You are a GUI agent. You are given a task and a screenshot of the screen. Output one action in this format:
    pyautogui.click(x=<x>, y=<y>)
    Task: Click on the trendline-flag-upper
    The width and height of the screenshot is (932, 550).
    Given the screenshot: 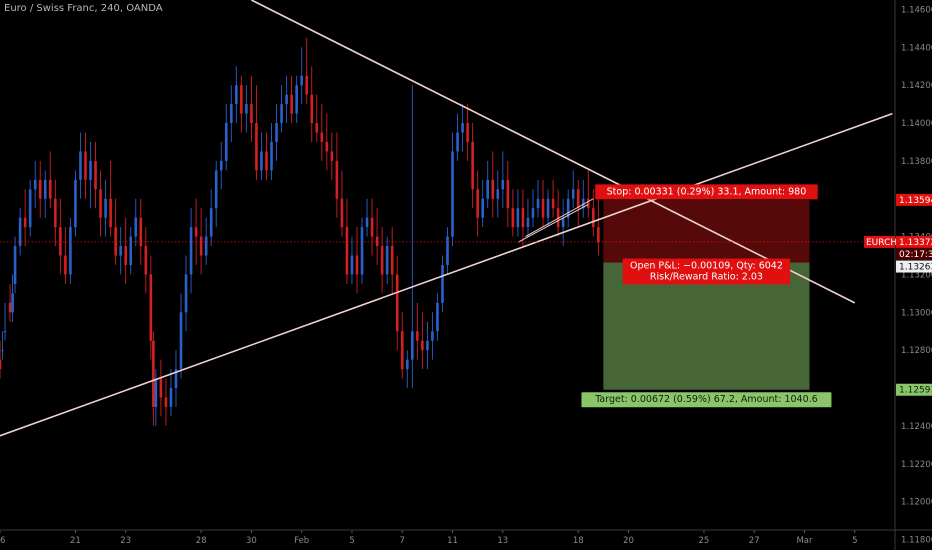 What is the action you would take?
    pyautogui.click(x=559, y=218)
    